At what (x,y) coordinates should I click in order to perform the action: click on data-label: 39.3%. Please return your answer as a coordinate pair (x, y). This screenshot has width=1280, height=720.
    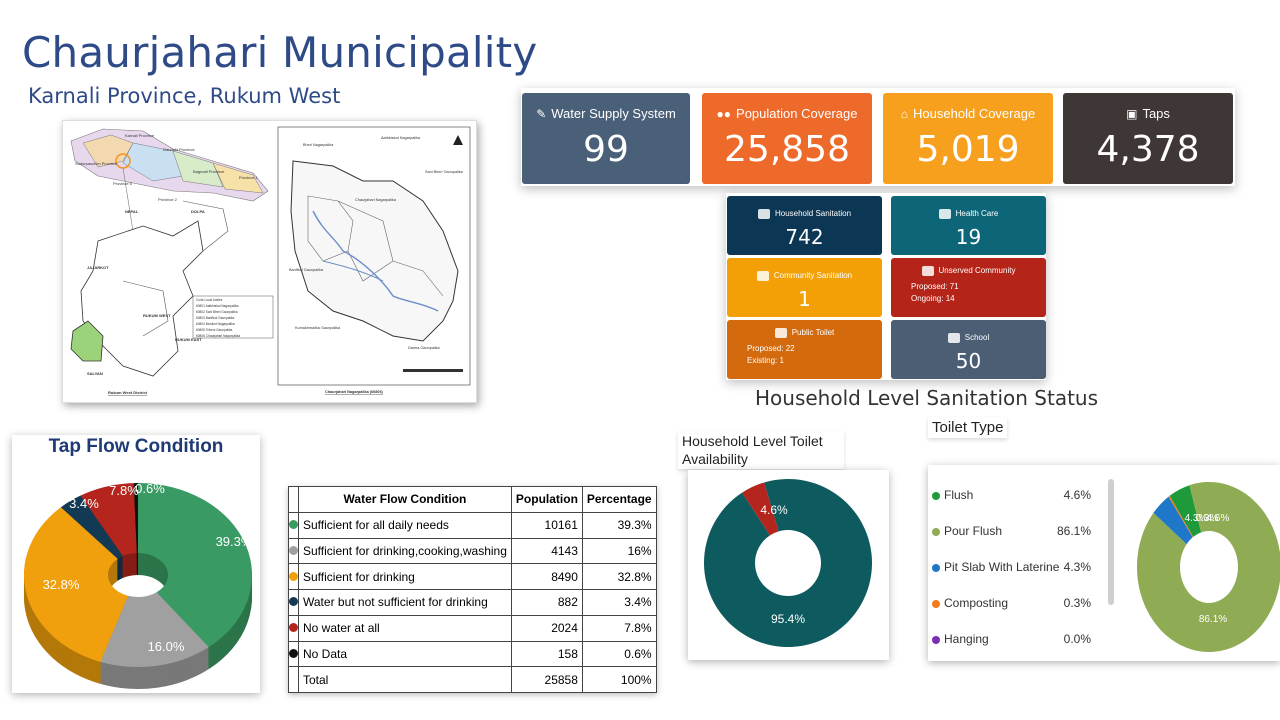
    Looking at the image, I should click on (234, 541).